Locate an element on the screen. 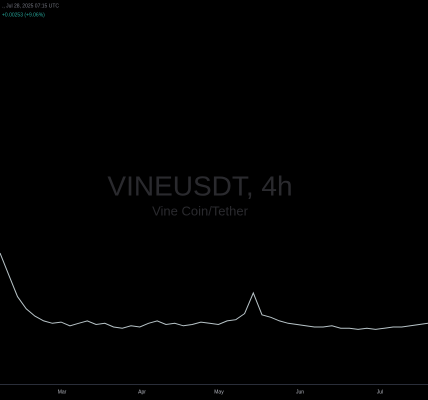  x-tick-label: Jun is located at coordinates (300, 392).